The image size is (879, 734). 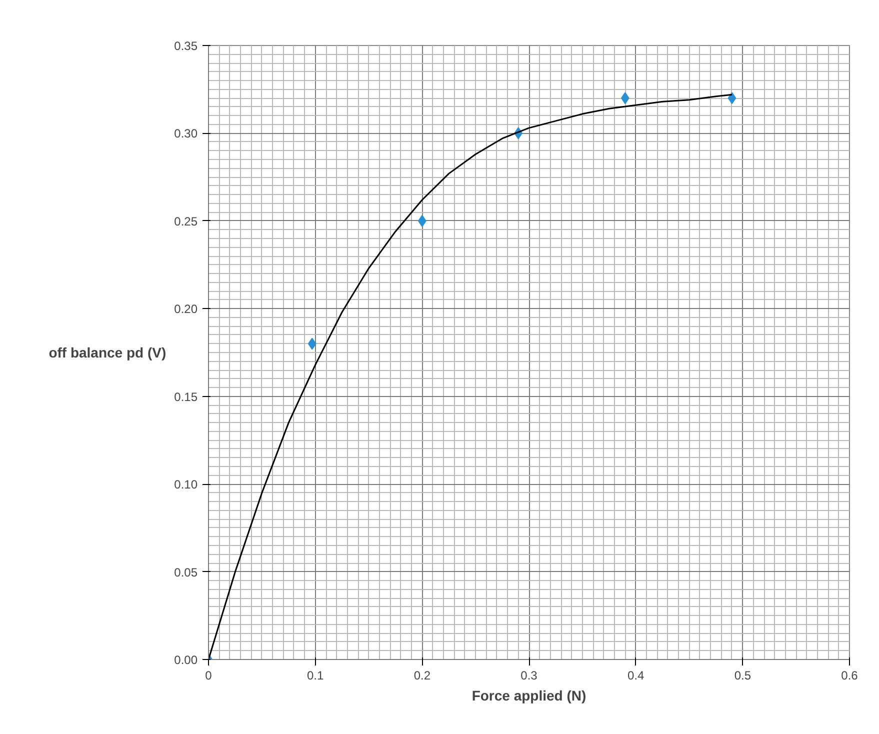 What do you see at coordinates (315, 675) in the screenshot?
I see `x-tick-label: 0.1` at bounding box center [315, 675].